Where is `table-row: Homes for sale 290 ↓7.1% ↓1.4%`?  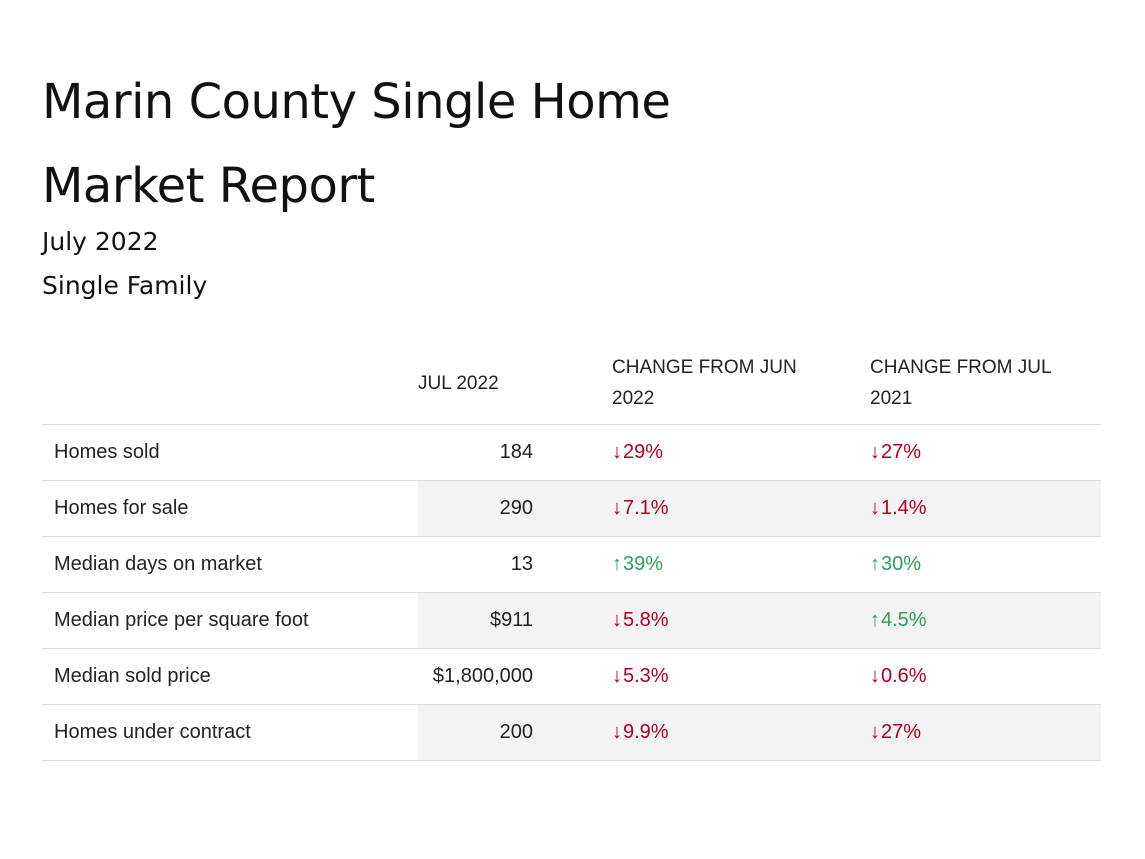
table-row: Homes for sale 290 ↓7.1% ↓1.4% is located at coordinates (571, 508).